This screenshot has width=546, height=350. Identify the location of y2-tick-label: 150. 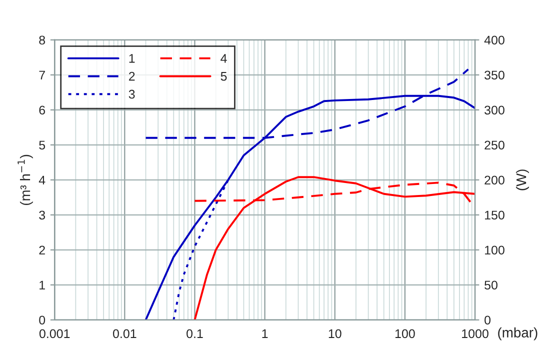
(494, 215).